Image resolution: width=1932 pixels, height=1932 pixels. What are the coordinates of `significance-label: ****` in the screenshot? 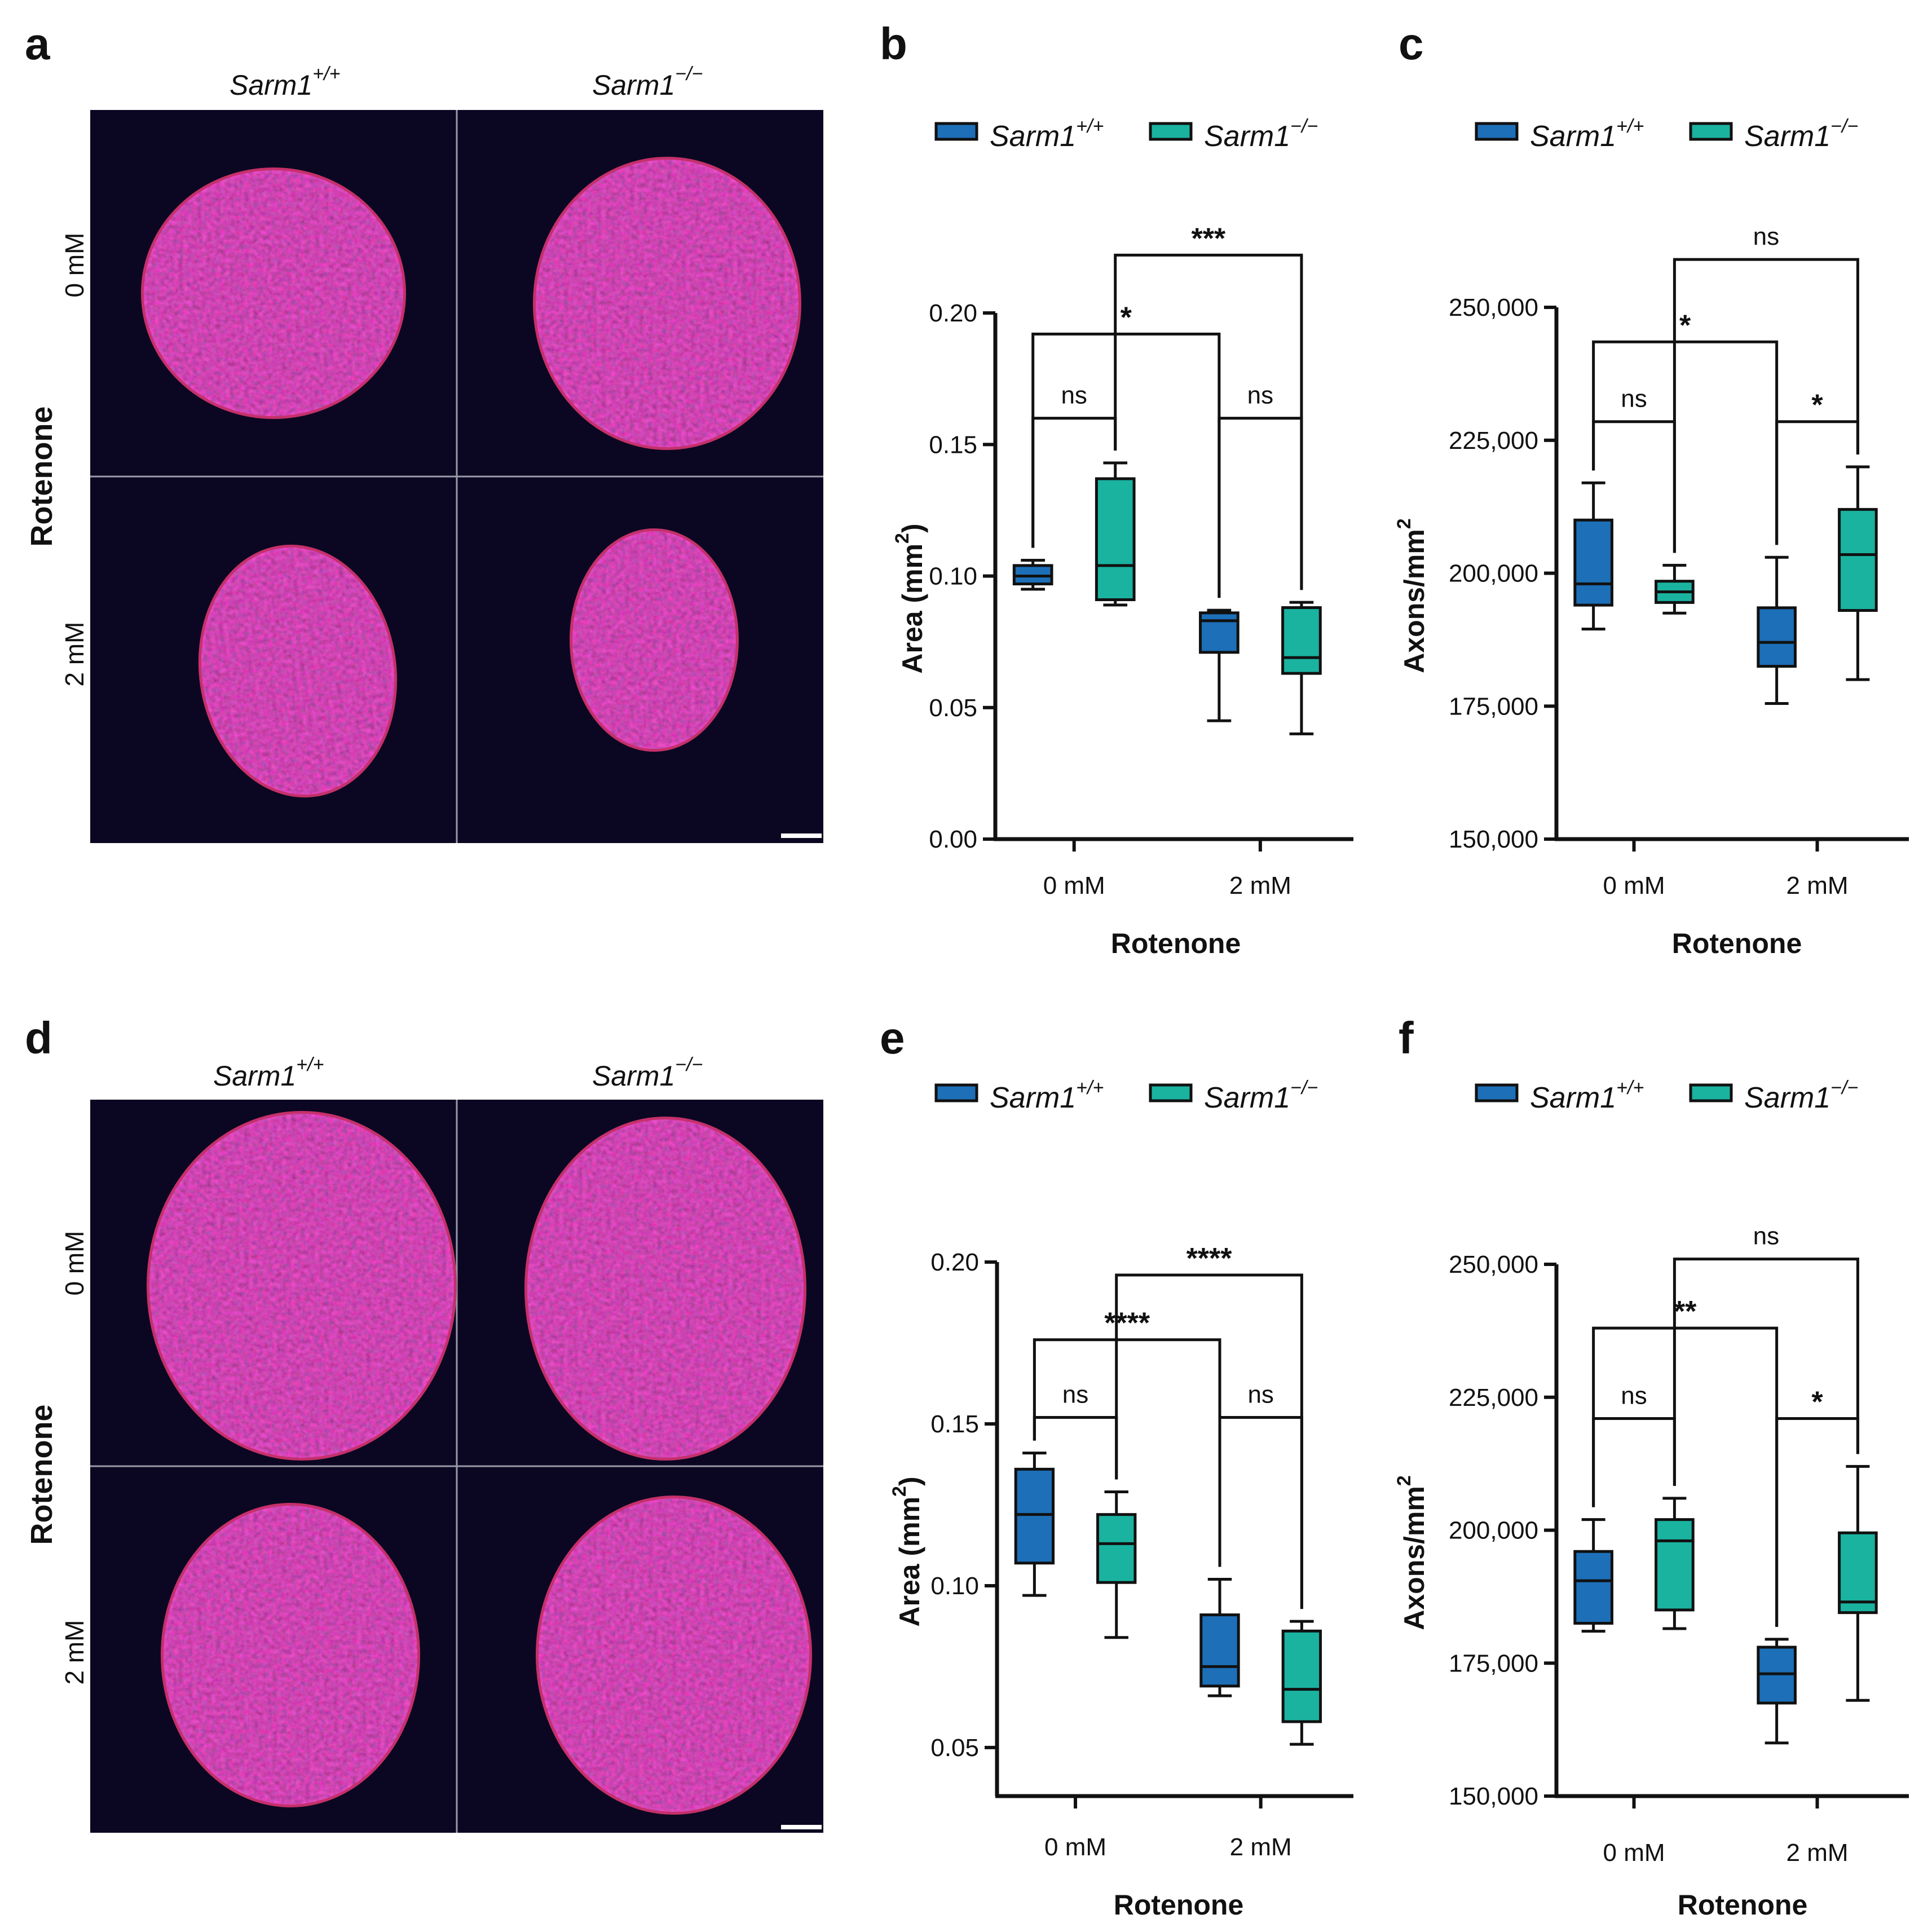 It's located at (1209, 1258).